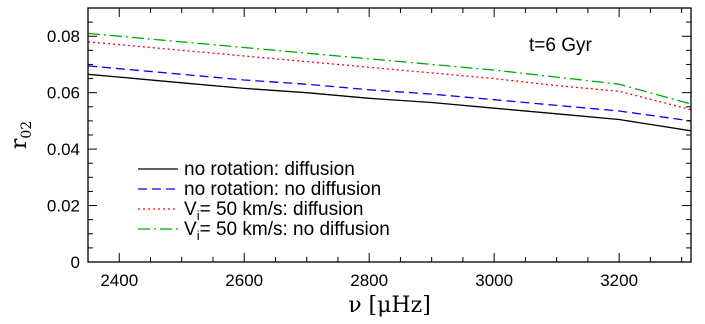  What do you see at coordinates (389, 305) in the screenshot?
I see `x-axis-label: ν [μHz]` at bounding box center [389, 305].